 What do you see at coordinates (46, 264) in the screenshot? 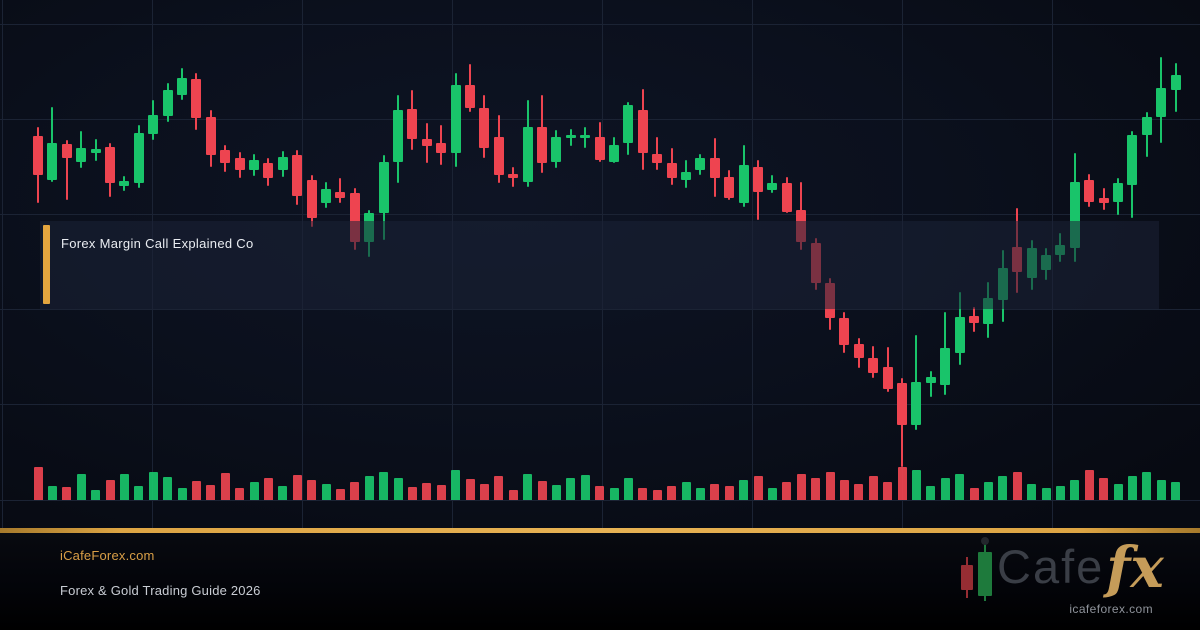
I see `accent-bar` at bounding box center [46, 264].